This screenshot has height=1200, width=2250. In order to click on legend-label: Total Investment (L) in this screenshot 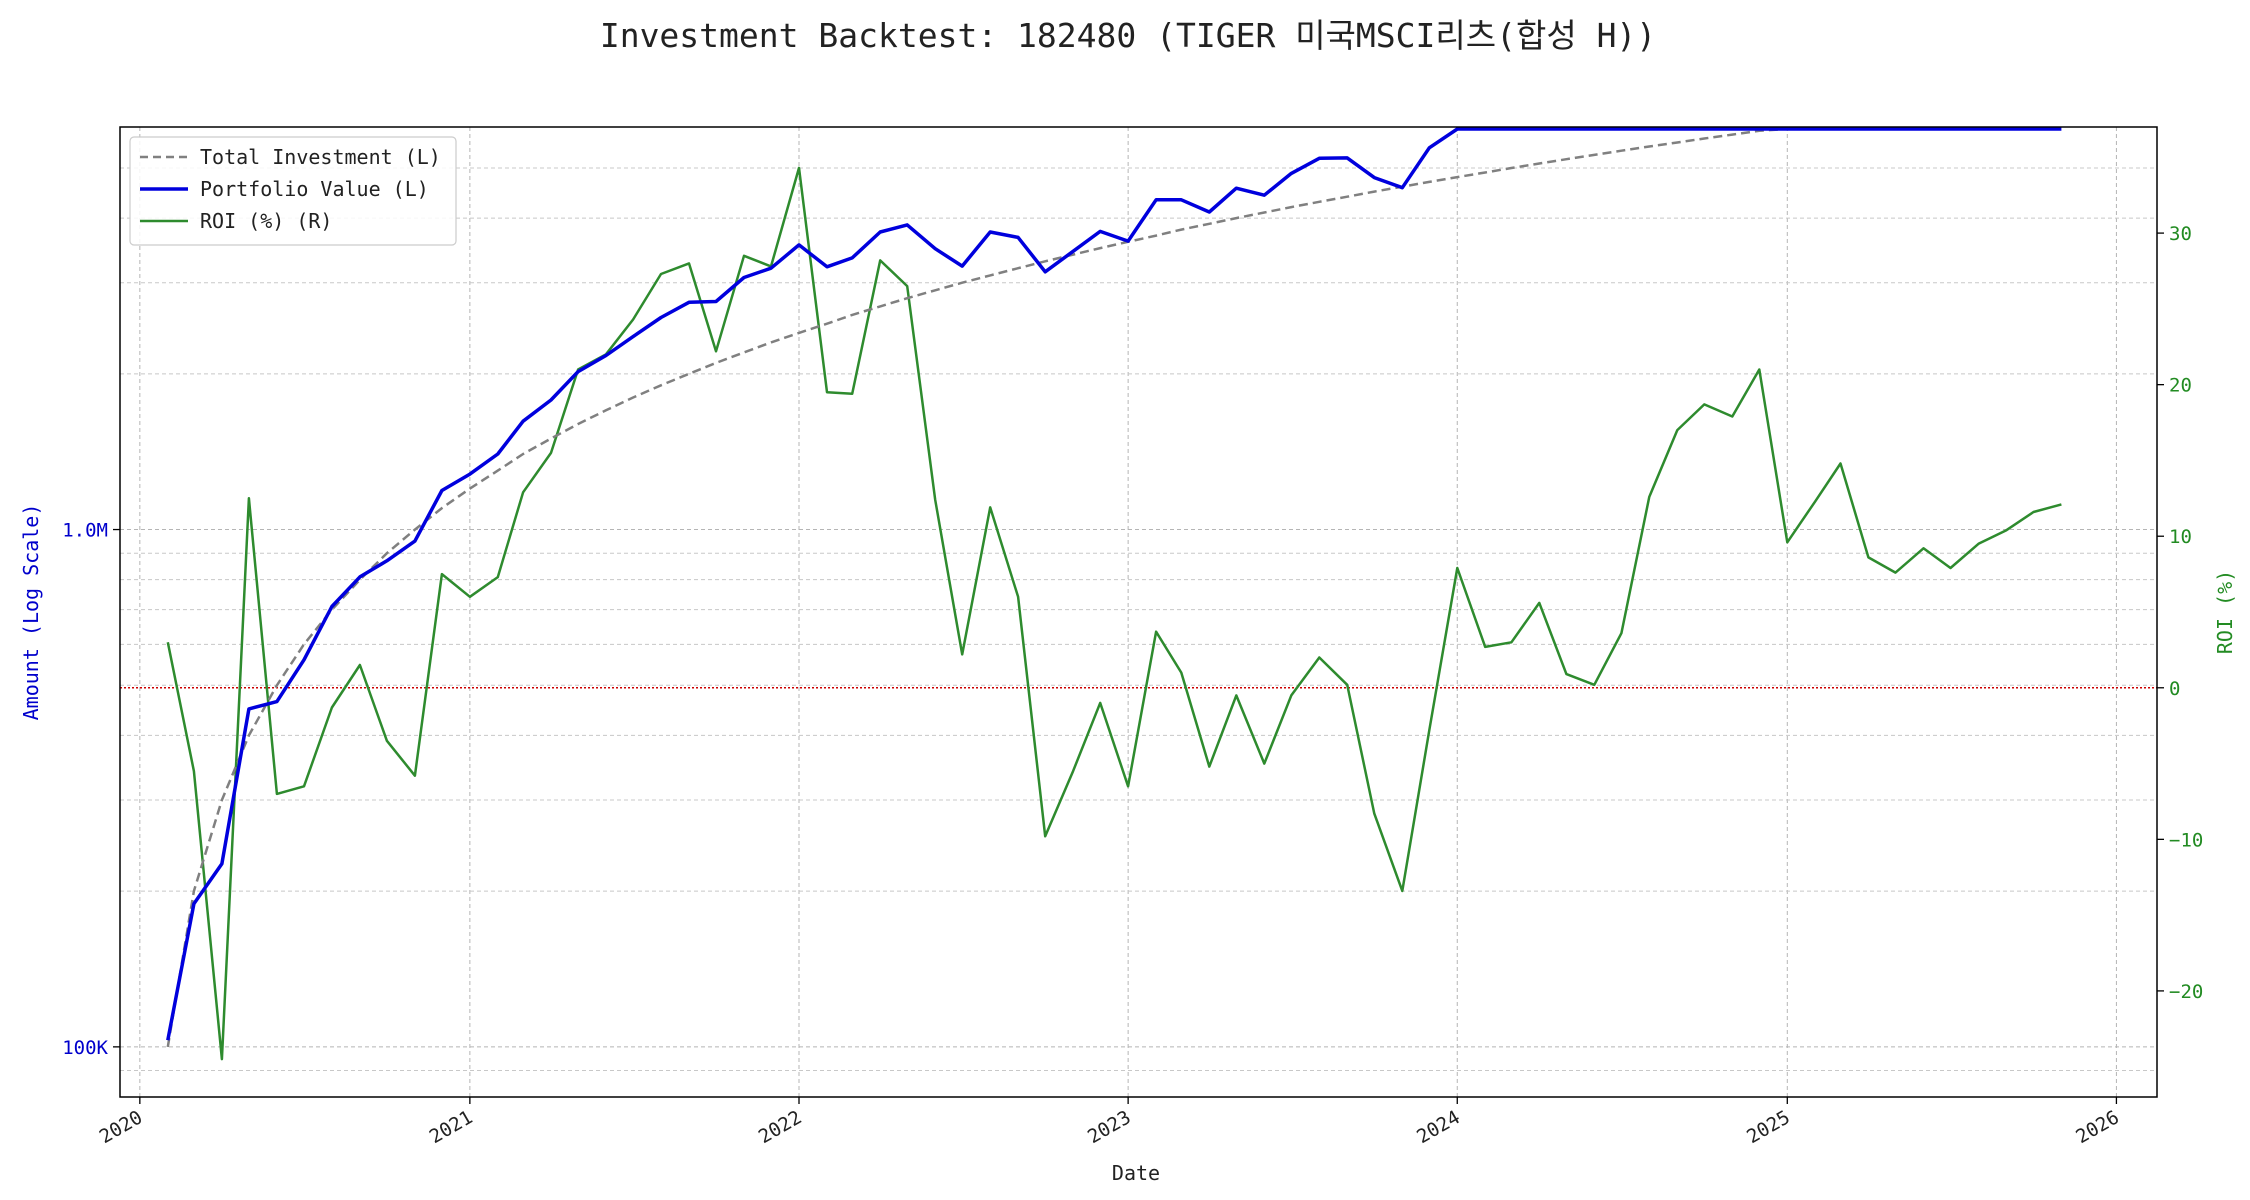, I will do `click(320, 157)`.